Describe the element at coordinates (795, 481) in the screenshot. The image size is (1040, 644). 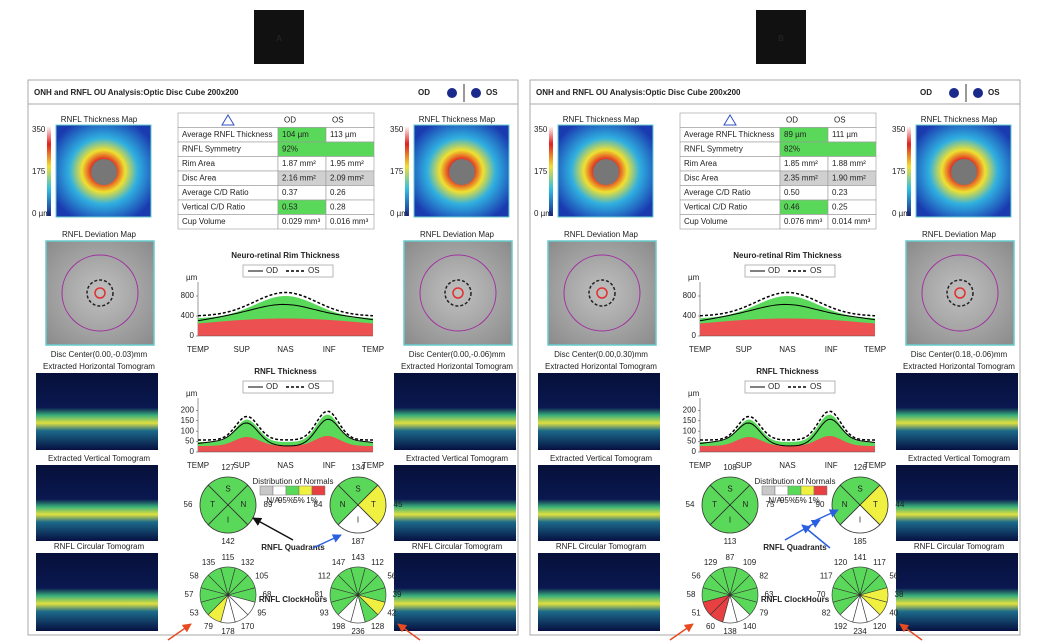
I see `normals-title: Distribution of Normals` at that location.